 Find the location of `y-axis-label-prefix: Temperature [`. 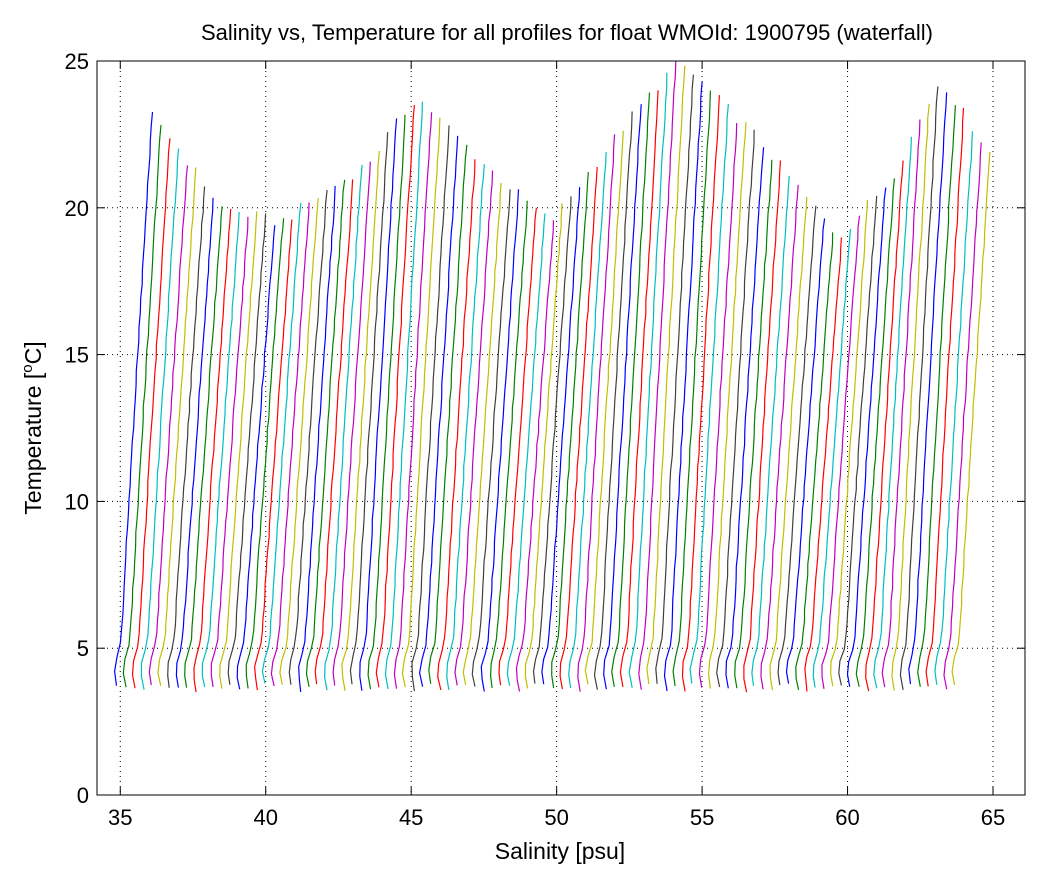

y-axis-label-prefix: Temperature [ is located at coordinates (33, 443).